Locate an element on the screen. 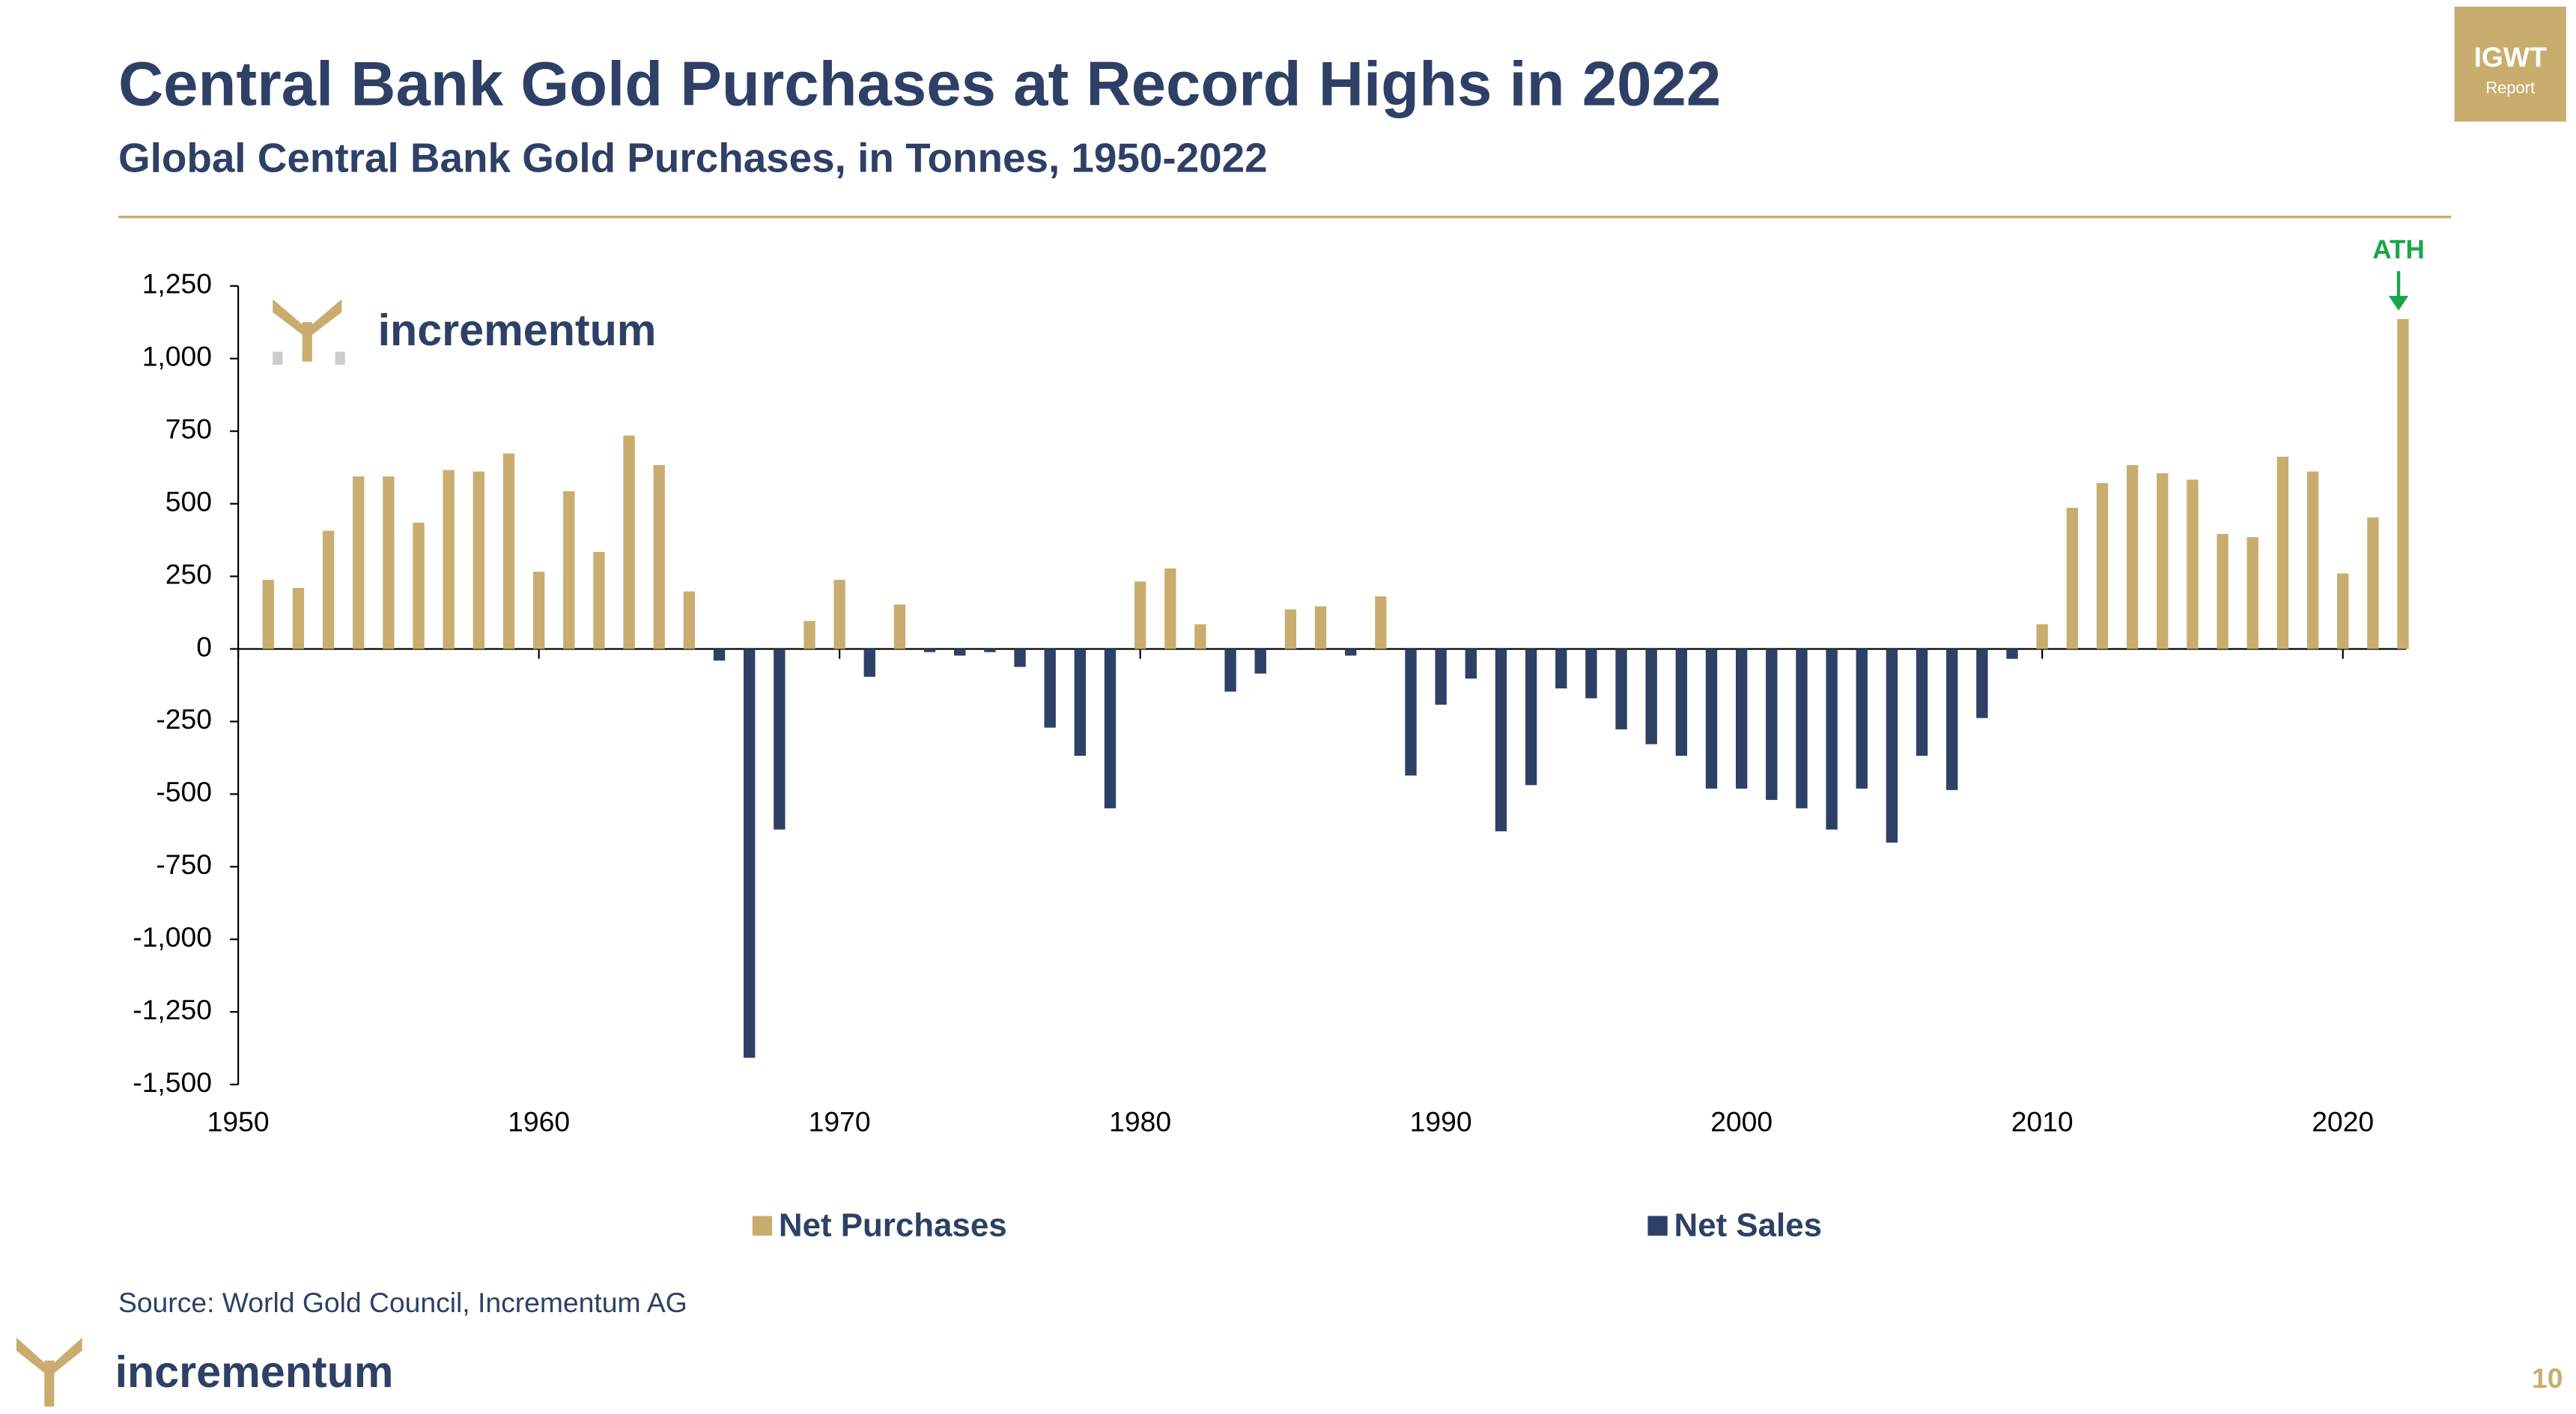 This screenshot has height=1414, width=2576. badge-title: IGWT is located at coordinates (2511, 57).